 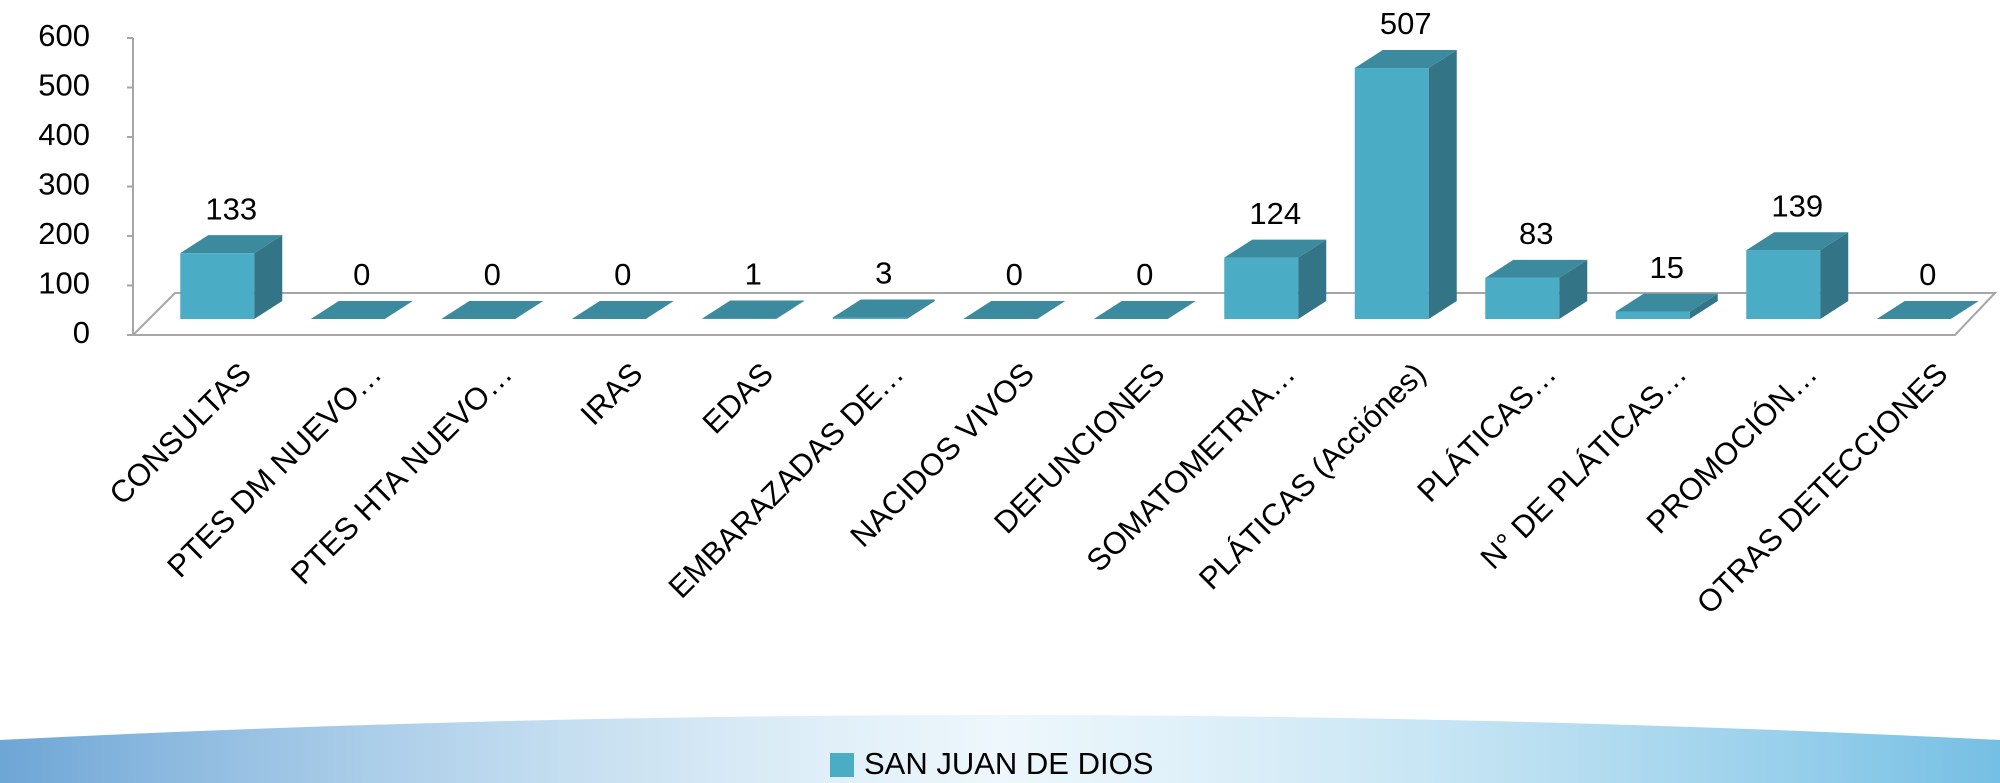 I want to click on y-tick-label: 600, so click(x=64, y=35).